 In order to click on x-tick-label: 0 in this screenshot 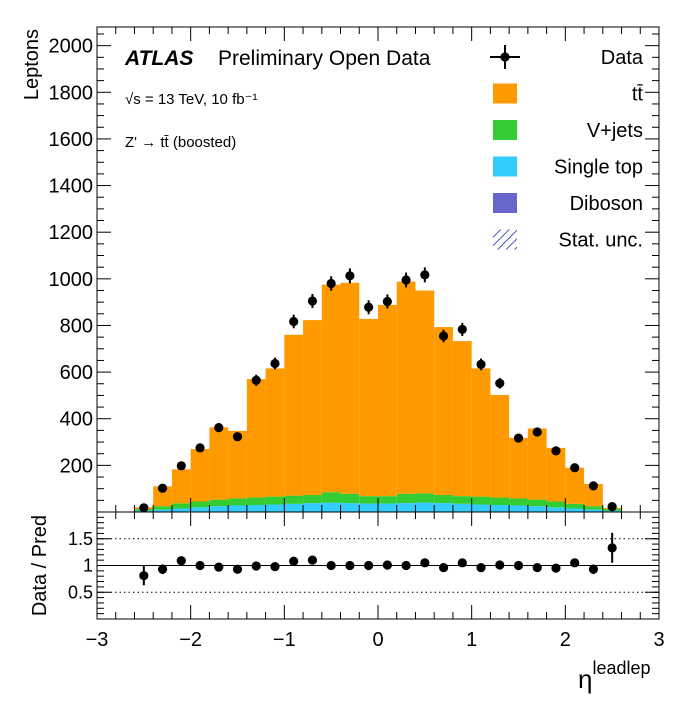, I will do `click(377, 640)`.